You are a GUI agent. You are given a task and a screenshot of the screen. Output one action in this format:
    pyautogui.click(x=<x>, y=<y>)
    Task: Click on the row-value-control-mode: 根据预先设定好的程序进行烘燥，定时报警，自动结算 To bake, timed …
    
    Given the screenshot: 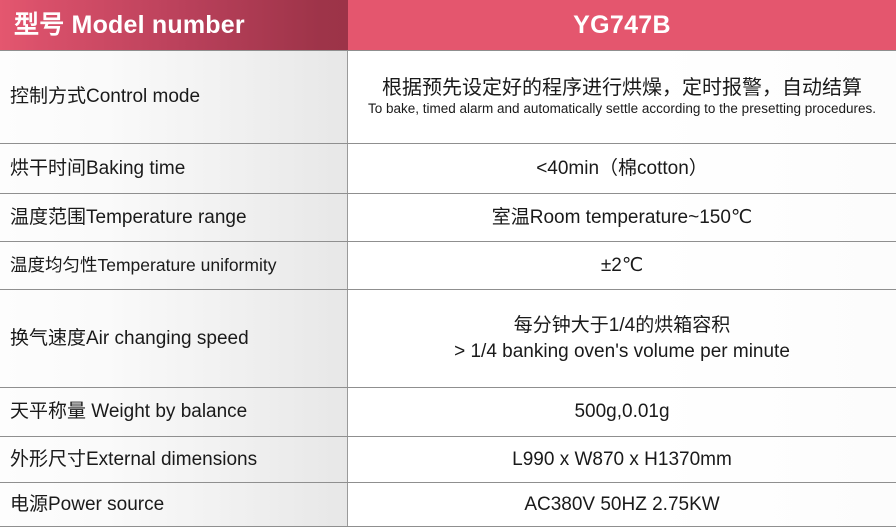 What is the action you would take?
    pyautogui.click(x=622, y=97)
    